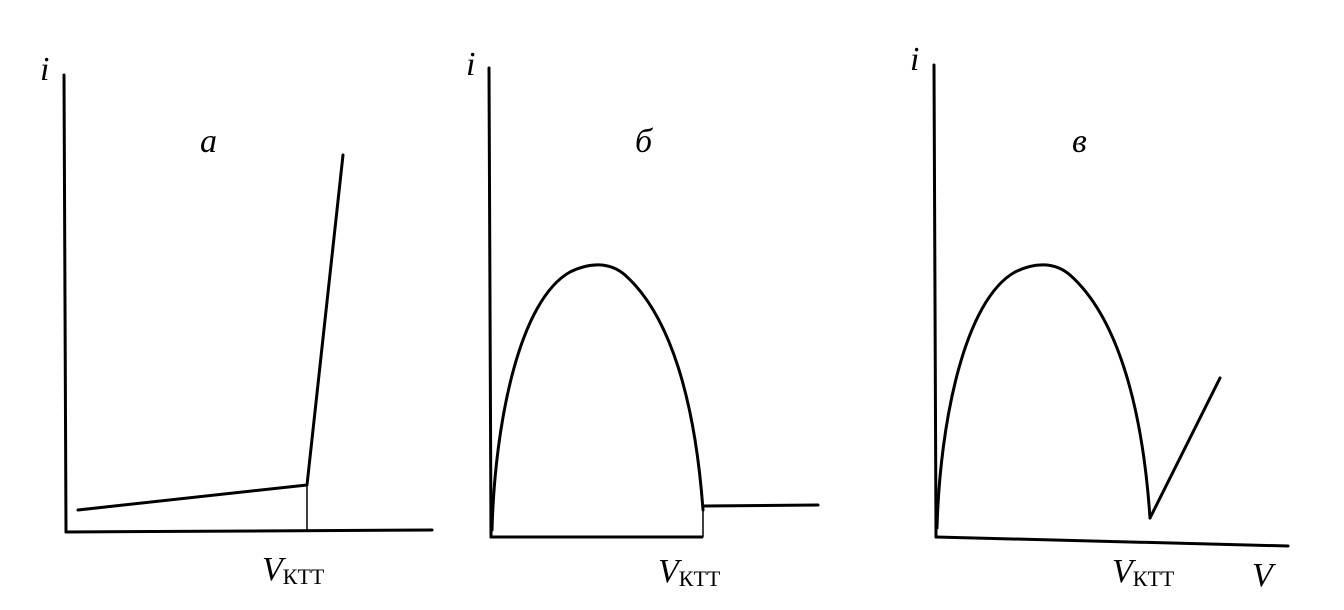 The width and height of the screenshot is (1344, 610). What do you see at coordinates (1264, 575) in the screenshot?
I see `x-label: V` at bounding box center [1264, 575].